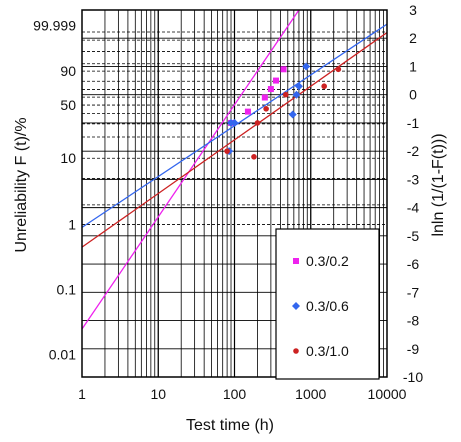 This screenshot has height=442, width=461. Describe the element at coordinates (413, 377) in the screenshot. I see `right-tick-label: -10` at that location.